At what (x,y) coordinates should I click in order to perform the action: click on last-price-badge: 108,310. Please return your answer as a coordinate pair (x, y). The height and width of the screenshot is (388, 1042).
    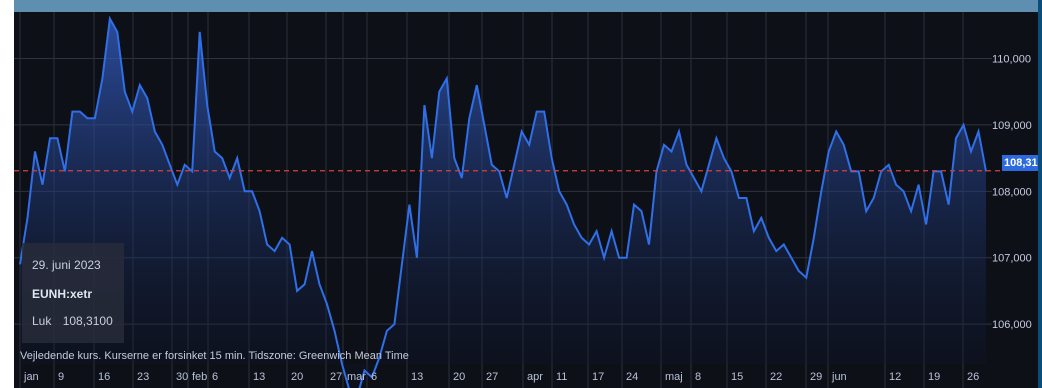
    Looking at the image, I should click on (1022, 163).